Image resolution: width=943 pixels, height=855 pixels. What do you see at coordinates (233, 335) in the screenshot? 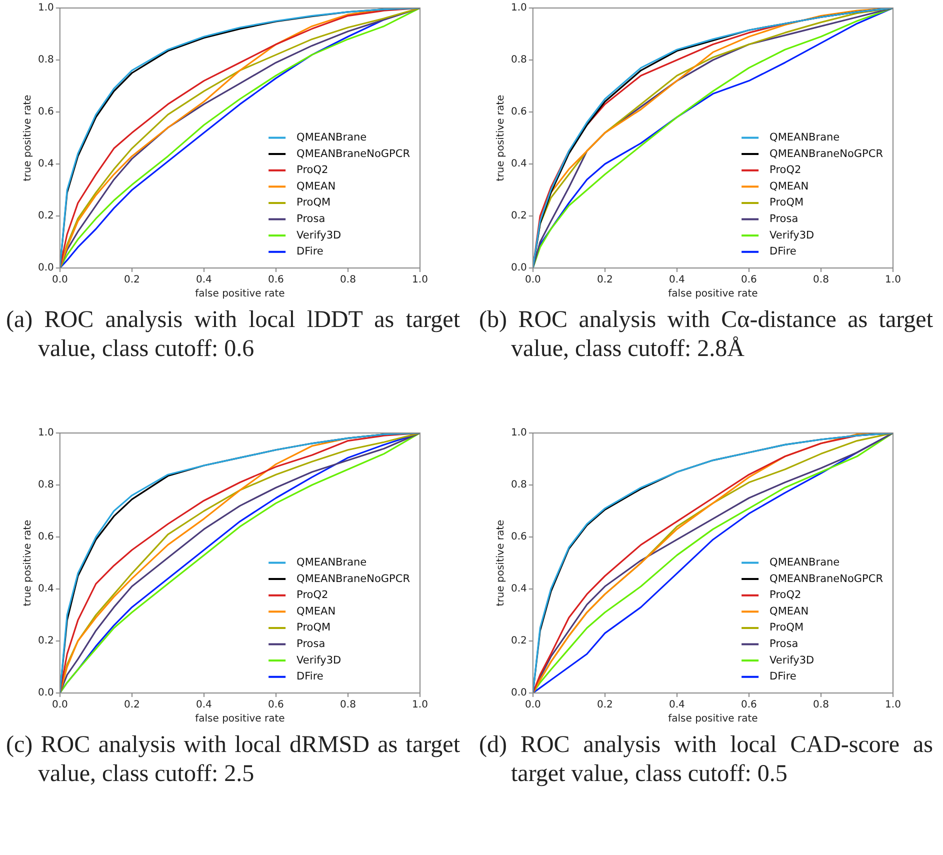
I see `text: (a) ROC analysis with local lDDT as target value, class cutoff: 0.6` at bounding box center [233, 335].